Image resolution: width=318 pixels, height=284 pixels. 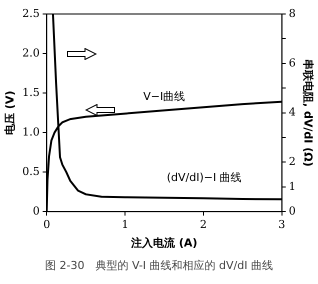 I want to click on y2-tick-label: 2, so click(x=292, y=161).